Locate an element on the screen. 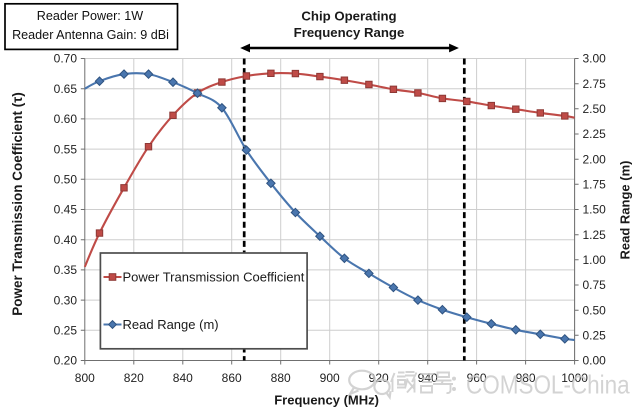 This screenshot has width=640, height=414. svg-text: 2.50 is located at coordinates (595, 109).